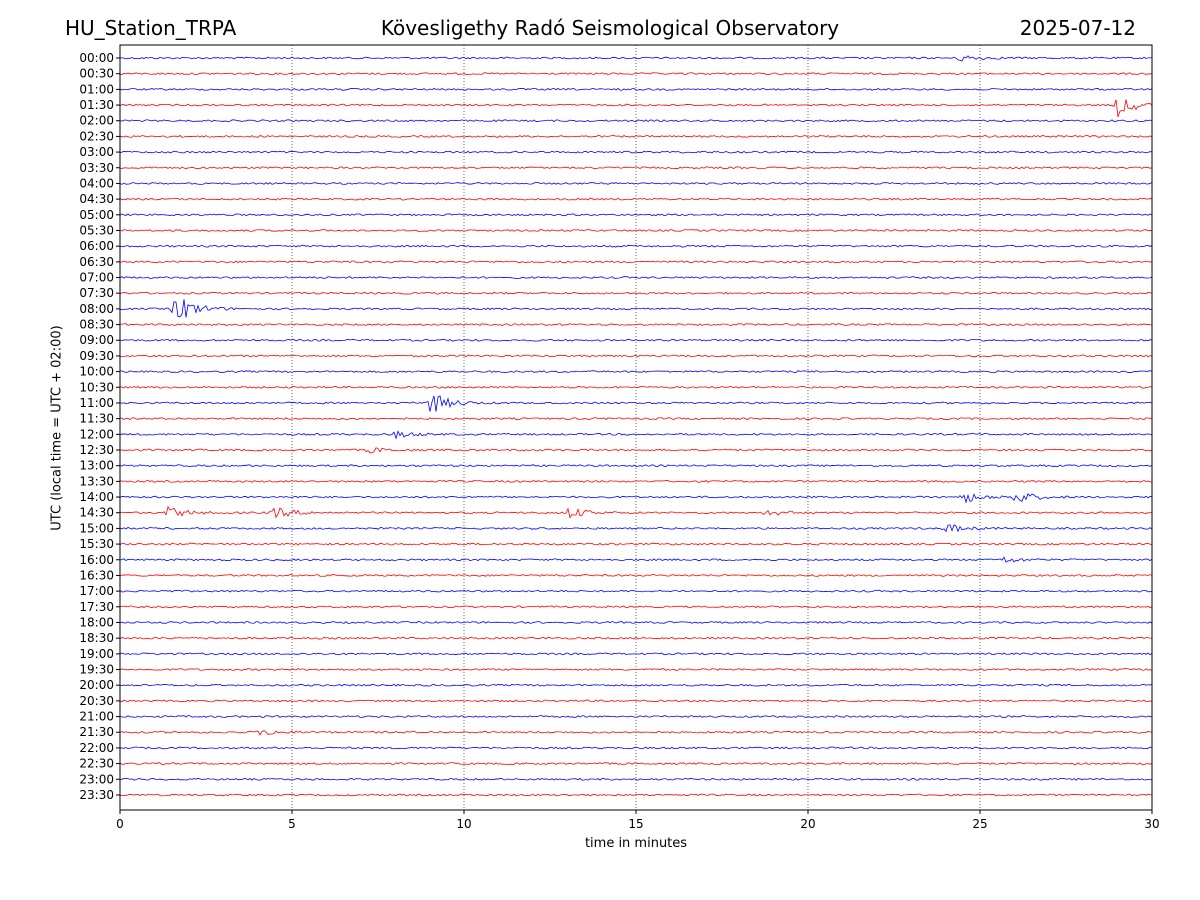  What do you see at coordinates (96, 450) in the screenshot?
I see `y-tick-label: 12:30` at bounding box center [96, 450].